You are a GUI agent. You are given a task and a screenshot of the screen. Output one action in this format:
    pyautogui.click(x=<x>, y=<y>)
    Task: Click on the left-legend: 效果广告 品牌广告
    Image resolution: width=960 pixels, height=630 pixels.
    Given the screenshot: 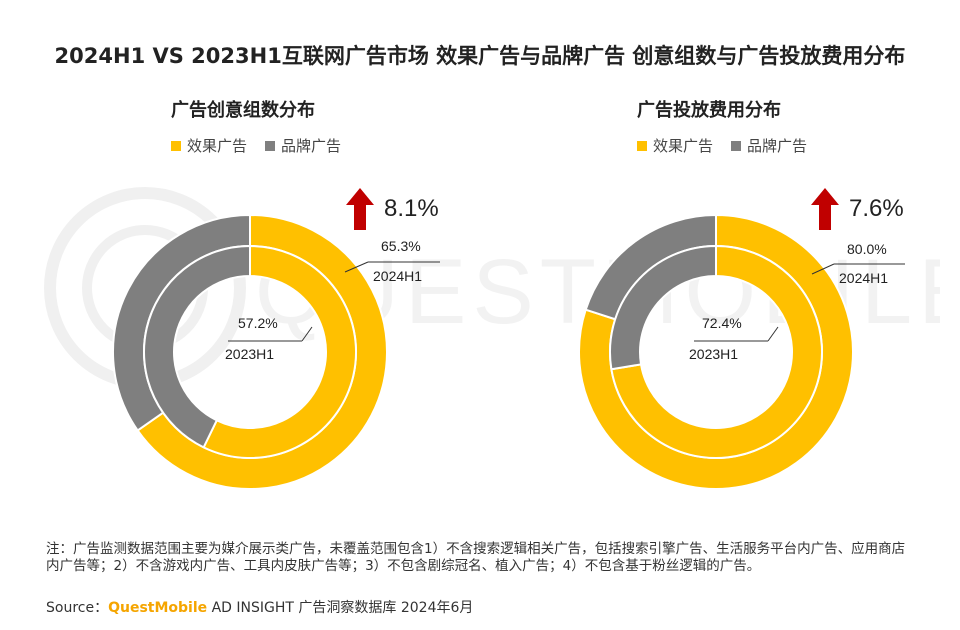 What is the action you would take?
    pyautogui.click(x=265, y=145)
    